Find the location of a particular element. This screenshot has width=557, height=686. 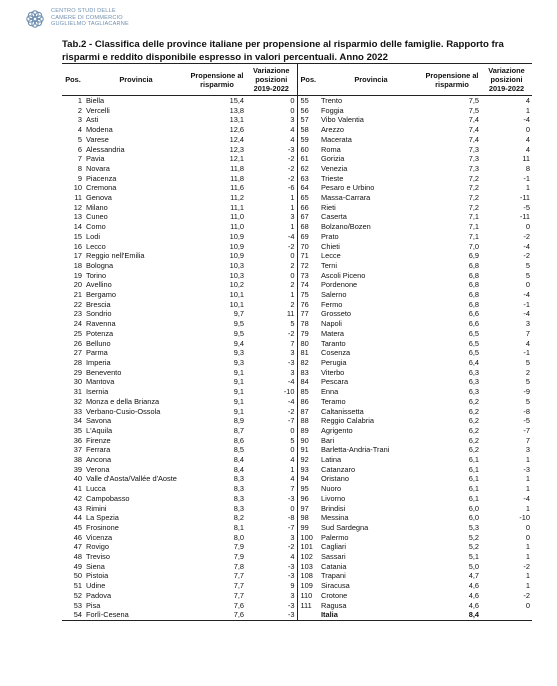

header-variazione-left: Variazione posizioni 2019-2022 is located at coordinates (271, 79).